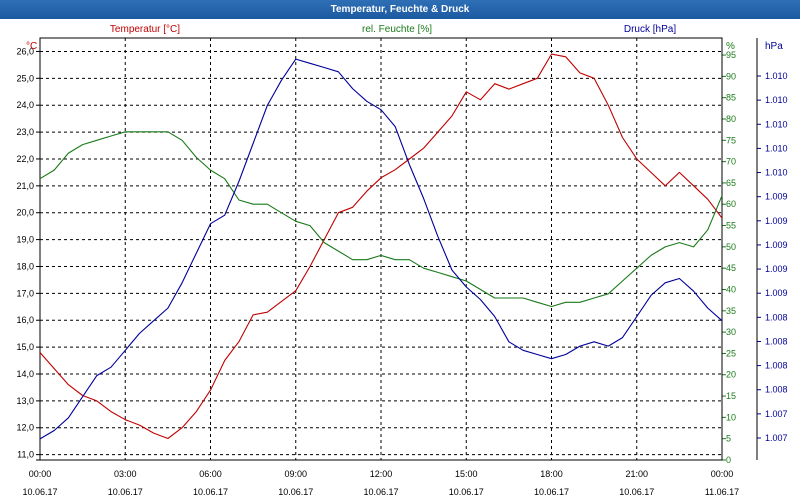  What do you see at coordinates (731, 76) in the screenshot?
I see `humidity-tick-label: 90` at bounding box center [731, 76].